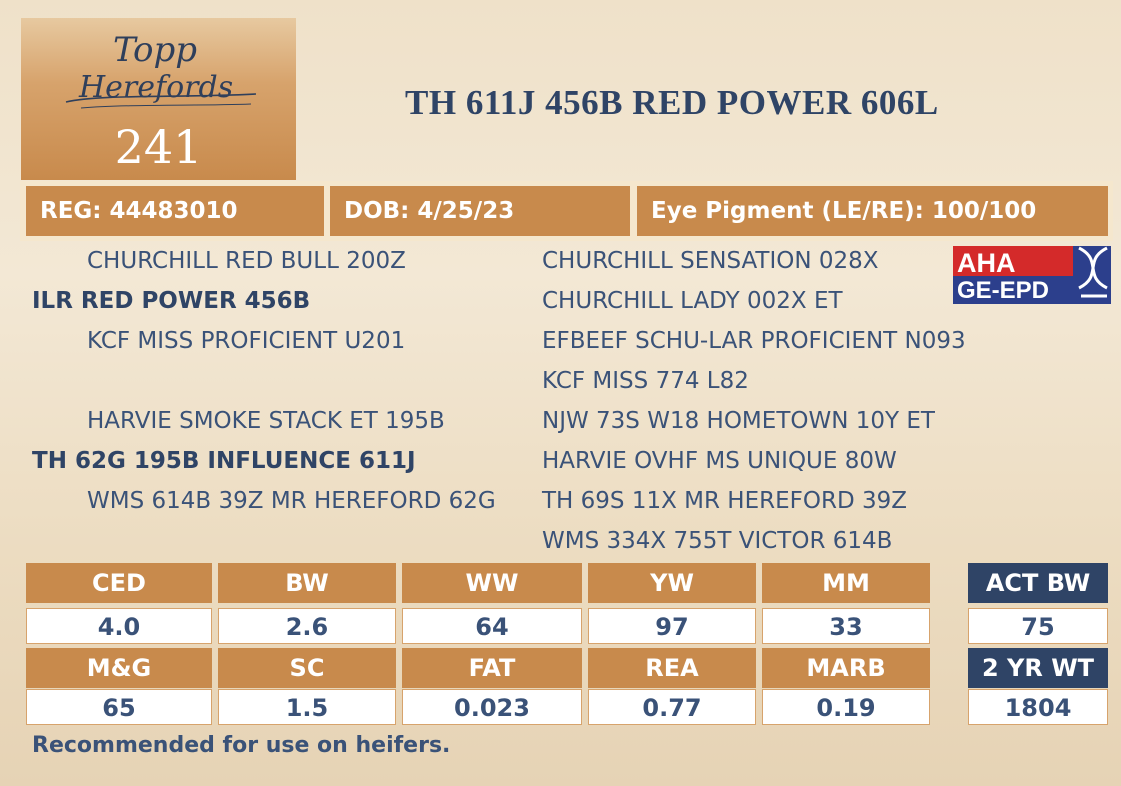  Describe the element at coordinates (291, 501) in the screenshot. I see `pedigree-dam-dam: WMS 614B 39Z MR HEREFORD 62G` at that location.